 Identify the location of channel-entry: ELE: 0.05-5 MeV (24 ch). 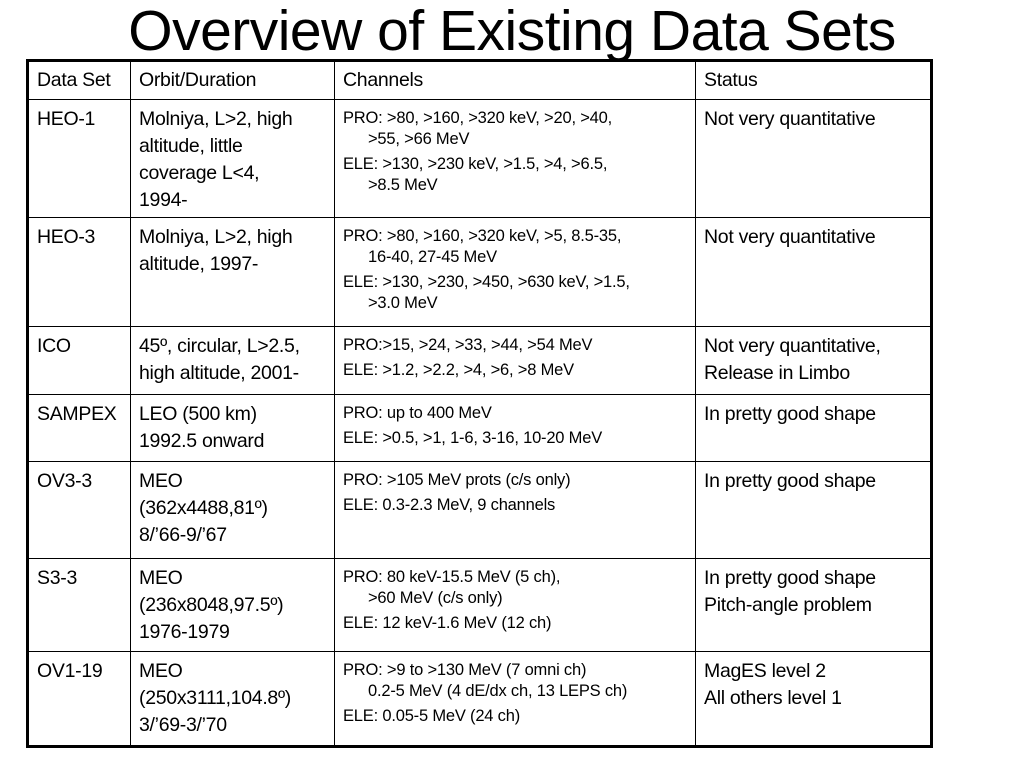
(515, 716).